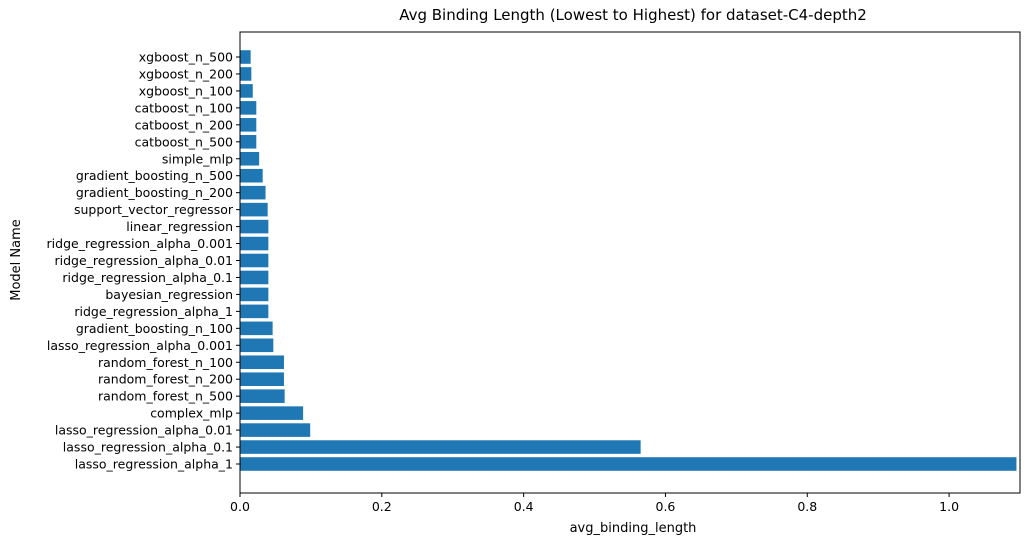 The height and width of the screenshot is (545, 1032). I want to click on y-tick-label: xgboost_n_200, so click(186, 73).